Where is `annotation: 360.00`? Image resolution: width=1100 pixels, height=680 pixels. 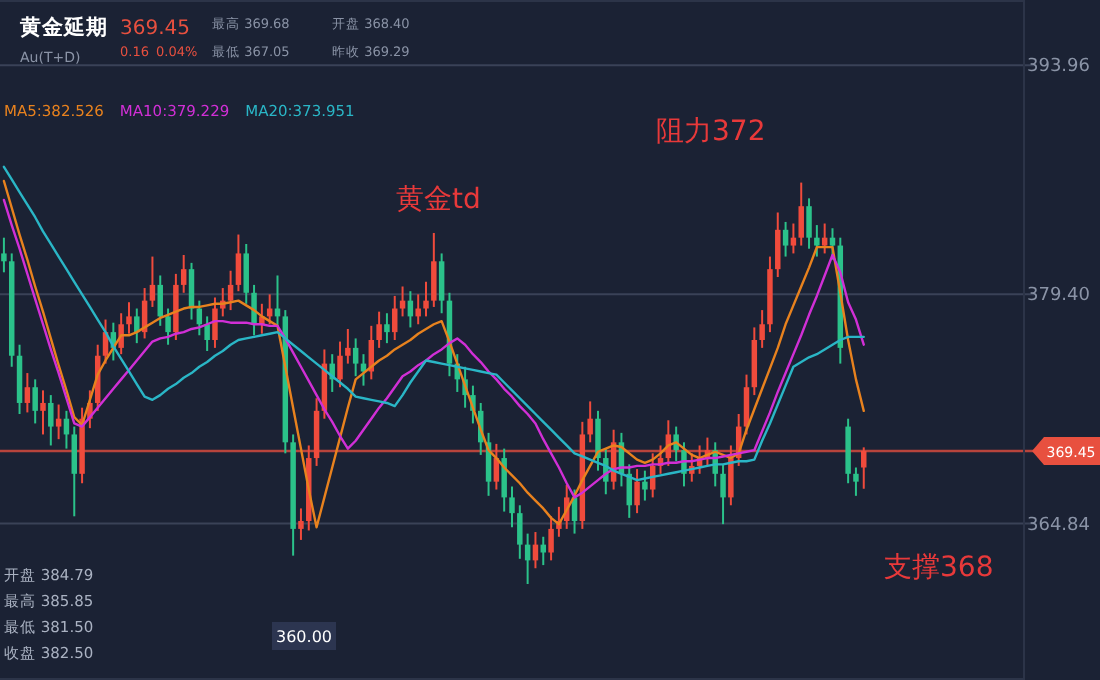
annotation: 360.00 is located at coordinates (304, 637).